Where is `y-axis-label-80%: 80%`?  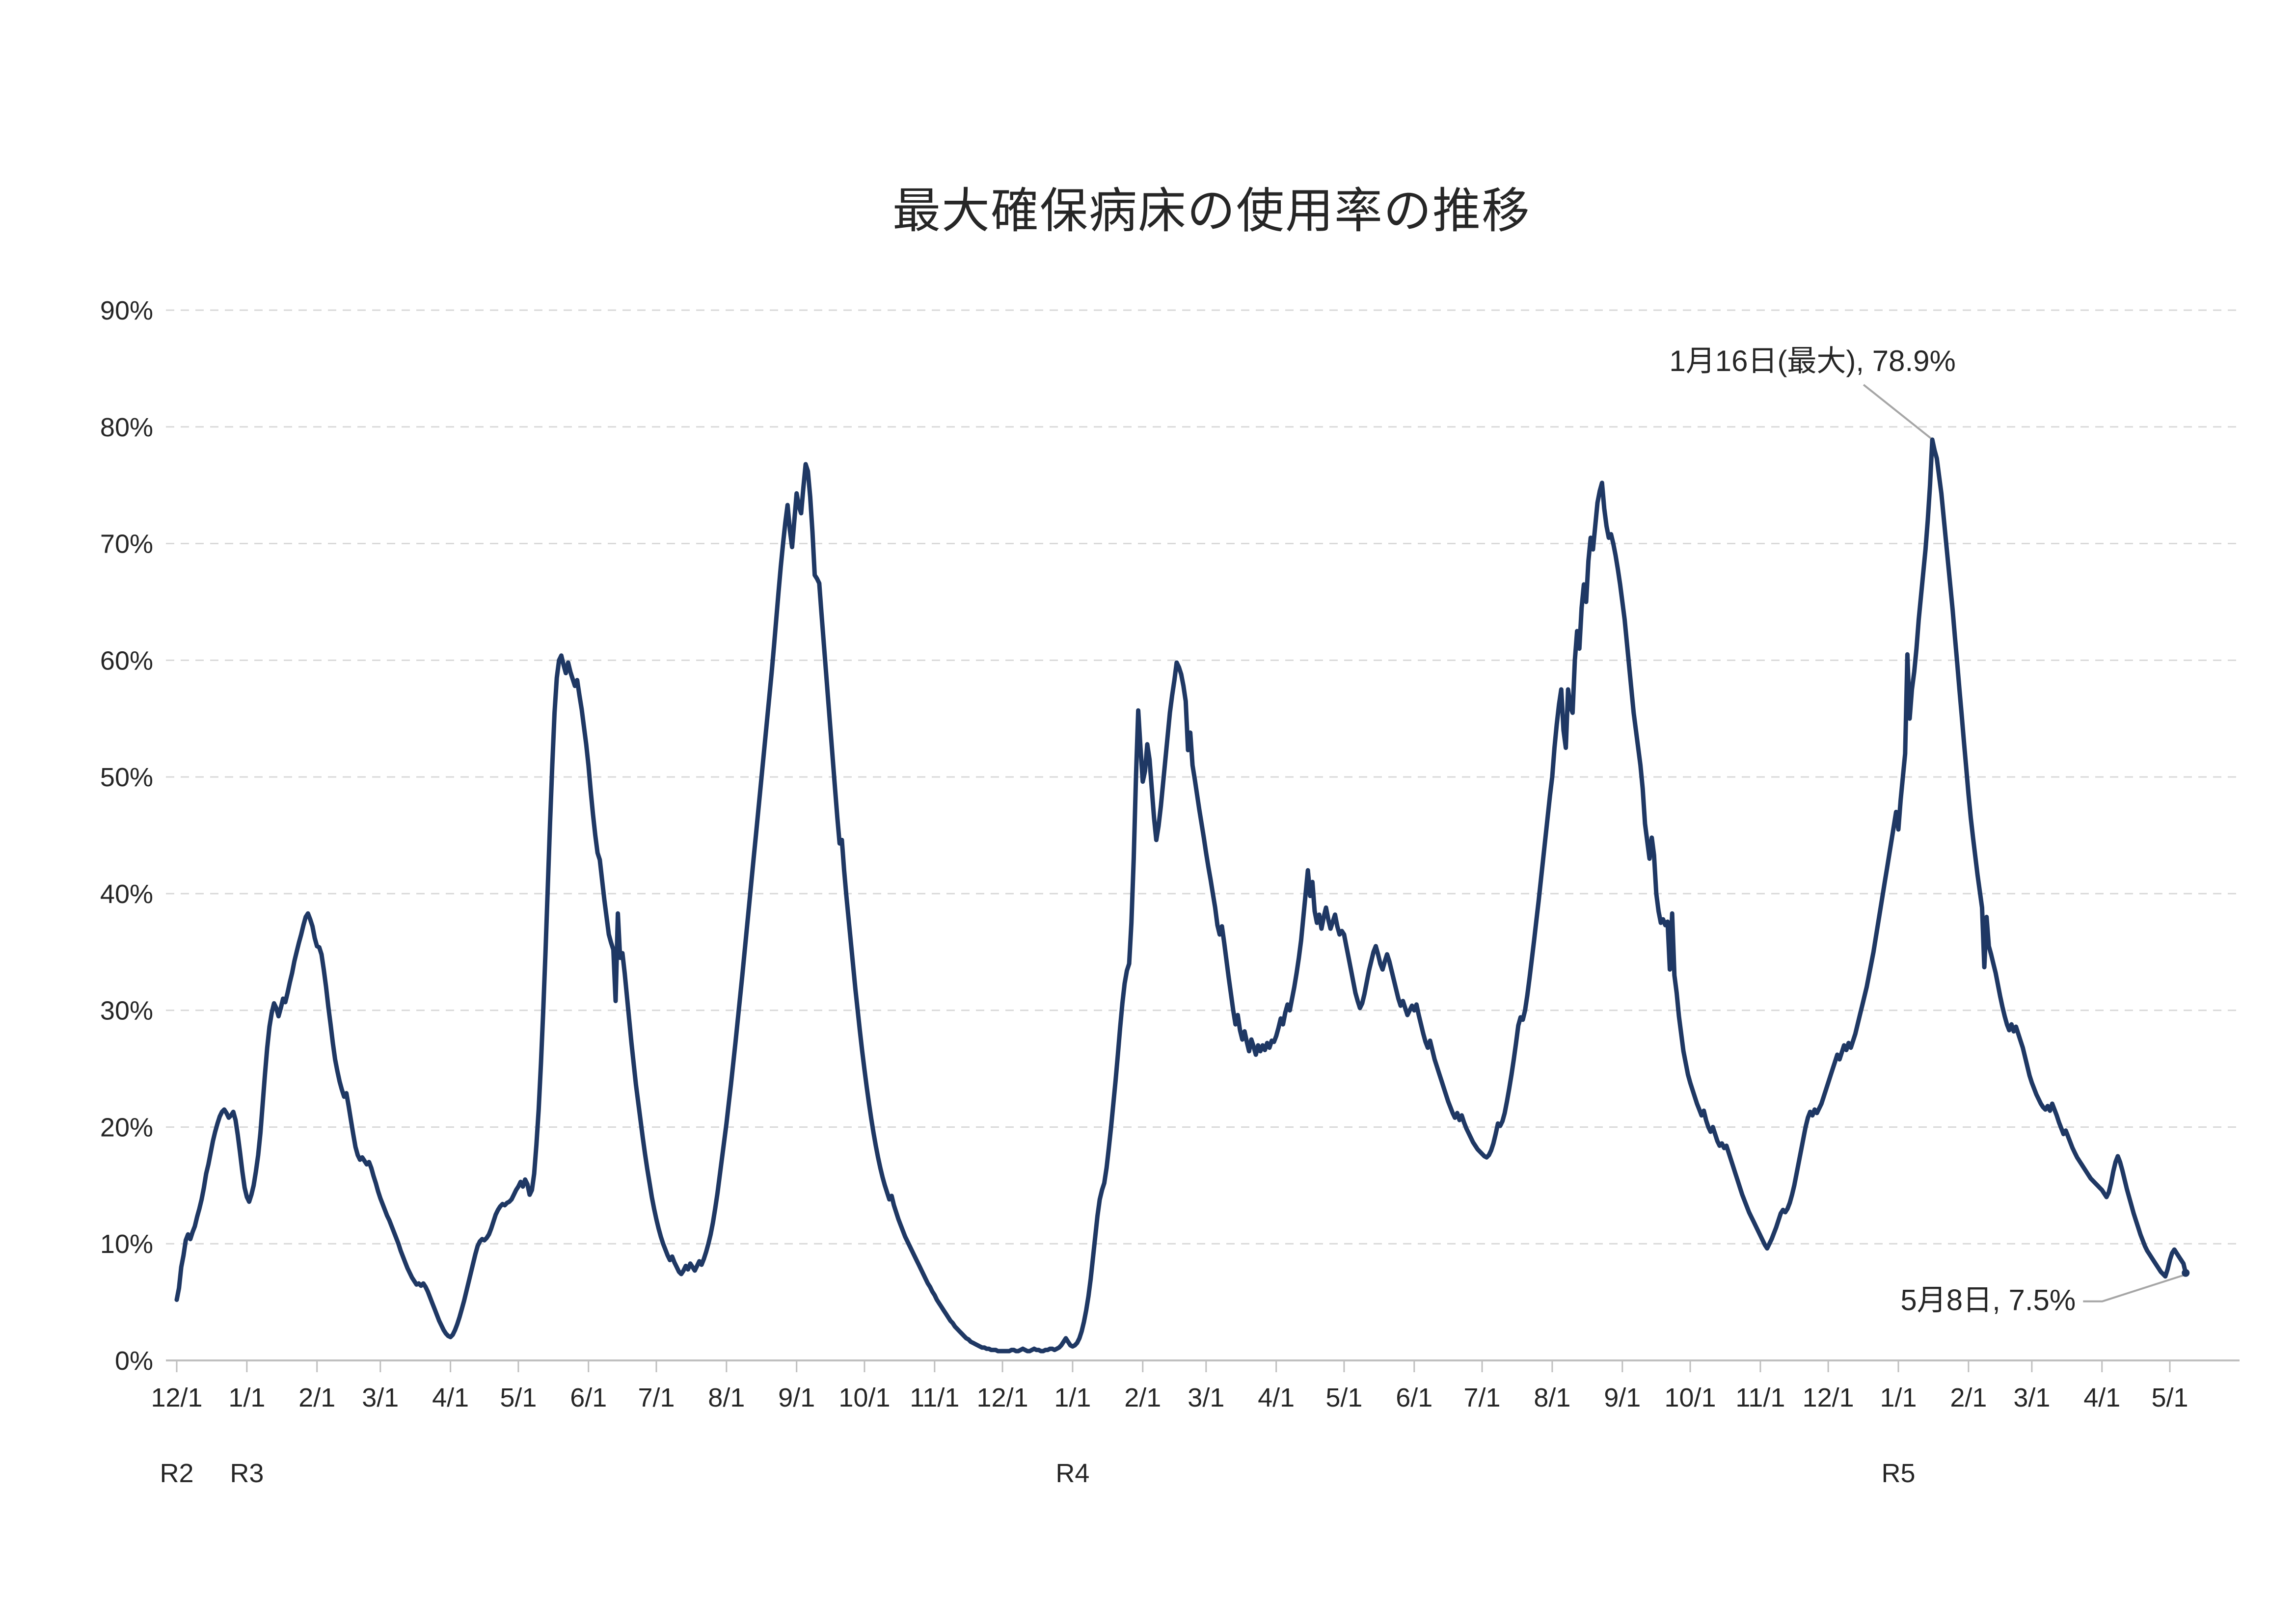 y-axis-label-80%: 80% is located at coordinates (127, 427).